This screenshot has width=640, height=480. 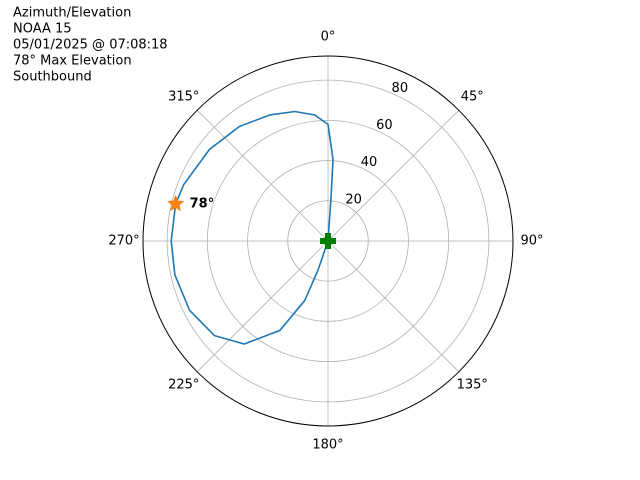 What do you see at coordinates (72, 61) in the screenshot?
I see `title-line: 78° Max Elevation` at bounding box center [72, 61].